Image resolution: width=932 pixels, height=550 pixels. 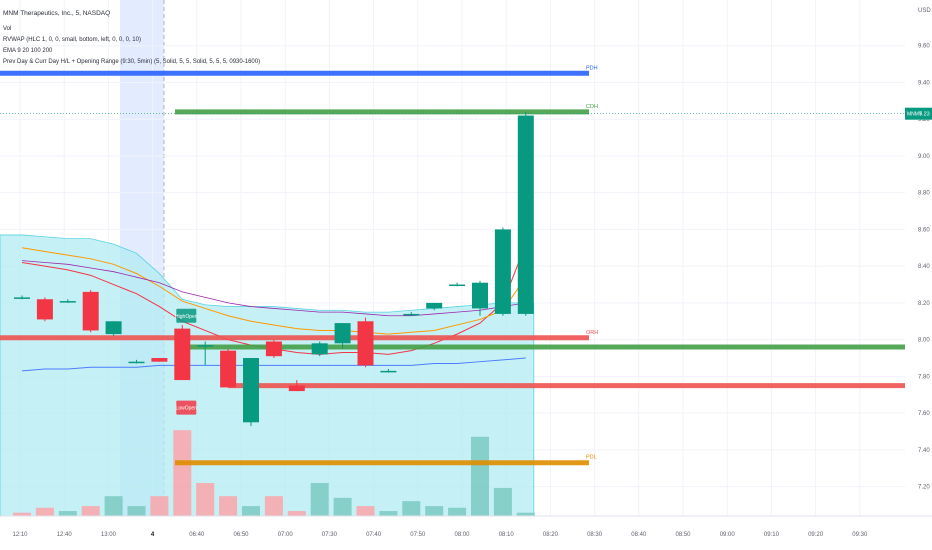 I want to click on marker-label: LowOpen, so click(x=187, y=409).